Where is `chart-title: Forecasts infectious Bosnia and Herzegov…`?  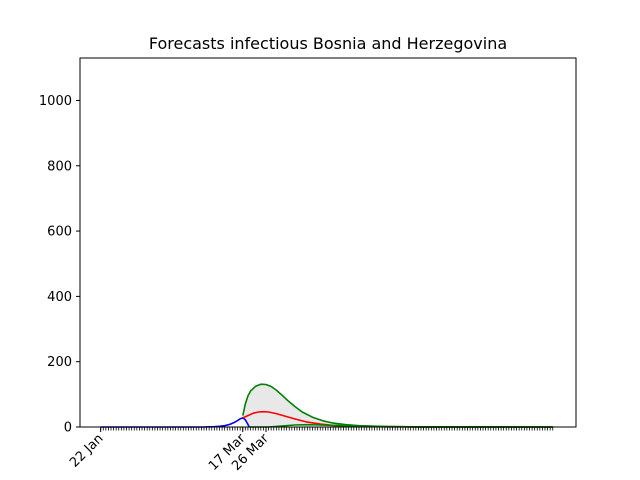
chart-title: Forecasts infectious Bosnia and Herzegov… is located at coordinates (328, 43).